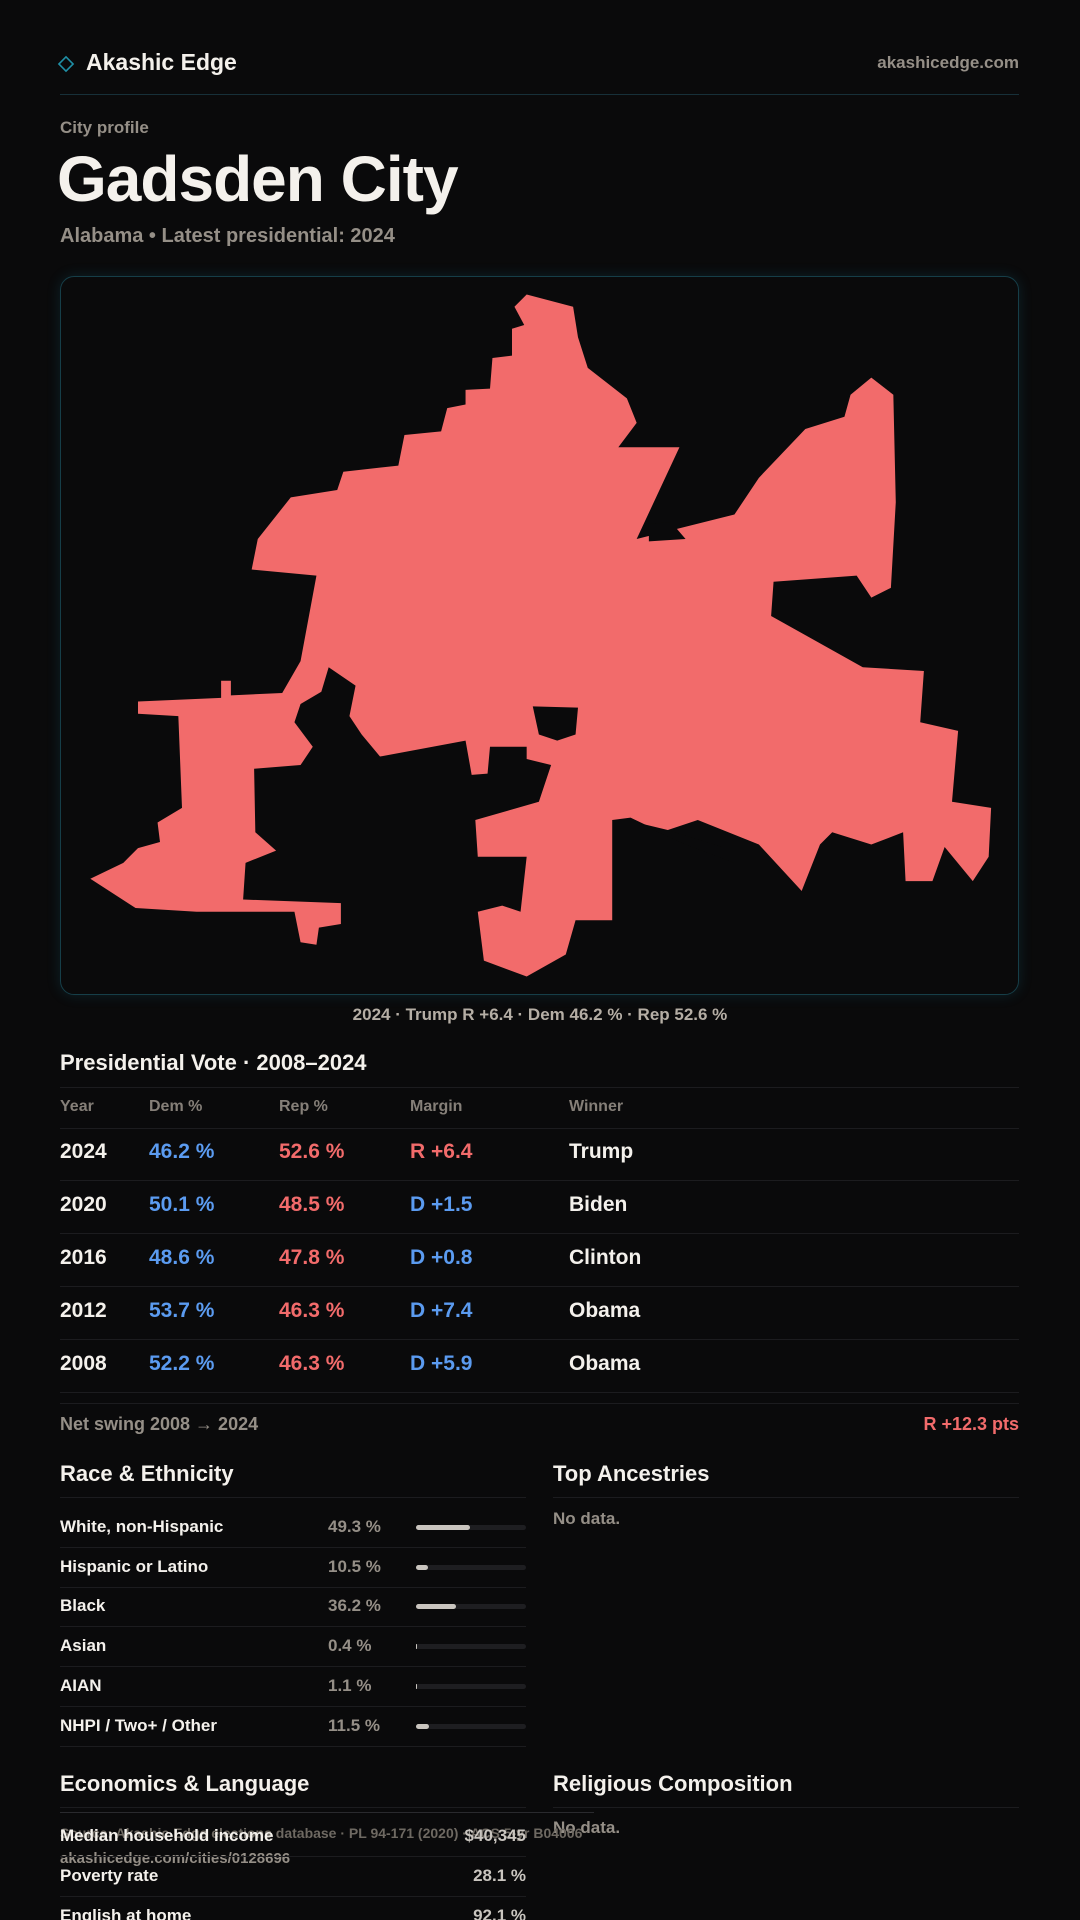 This screenshot has width=1080, height=1920. I want to click on margin: D +0.8, so click(441, 1257).